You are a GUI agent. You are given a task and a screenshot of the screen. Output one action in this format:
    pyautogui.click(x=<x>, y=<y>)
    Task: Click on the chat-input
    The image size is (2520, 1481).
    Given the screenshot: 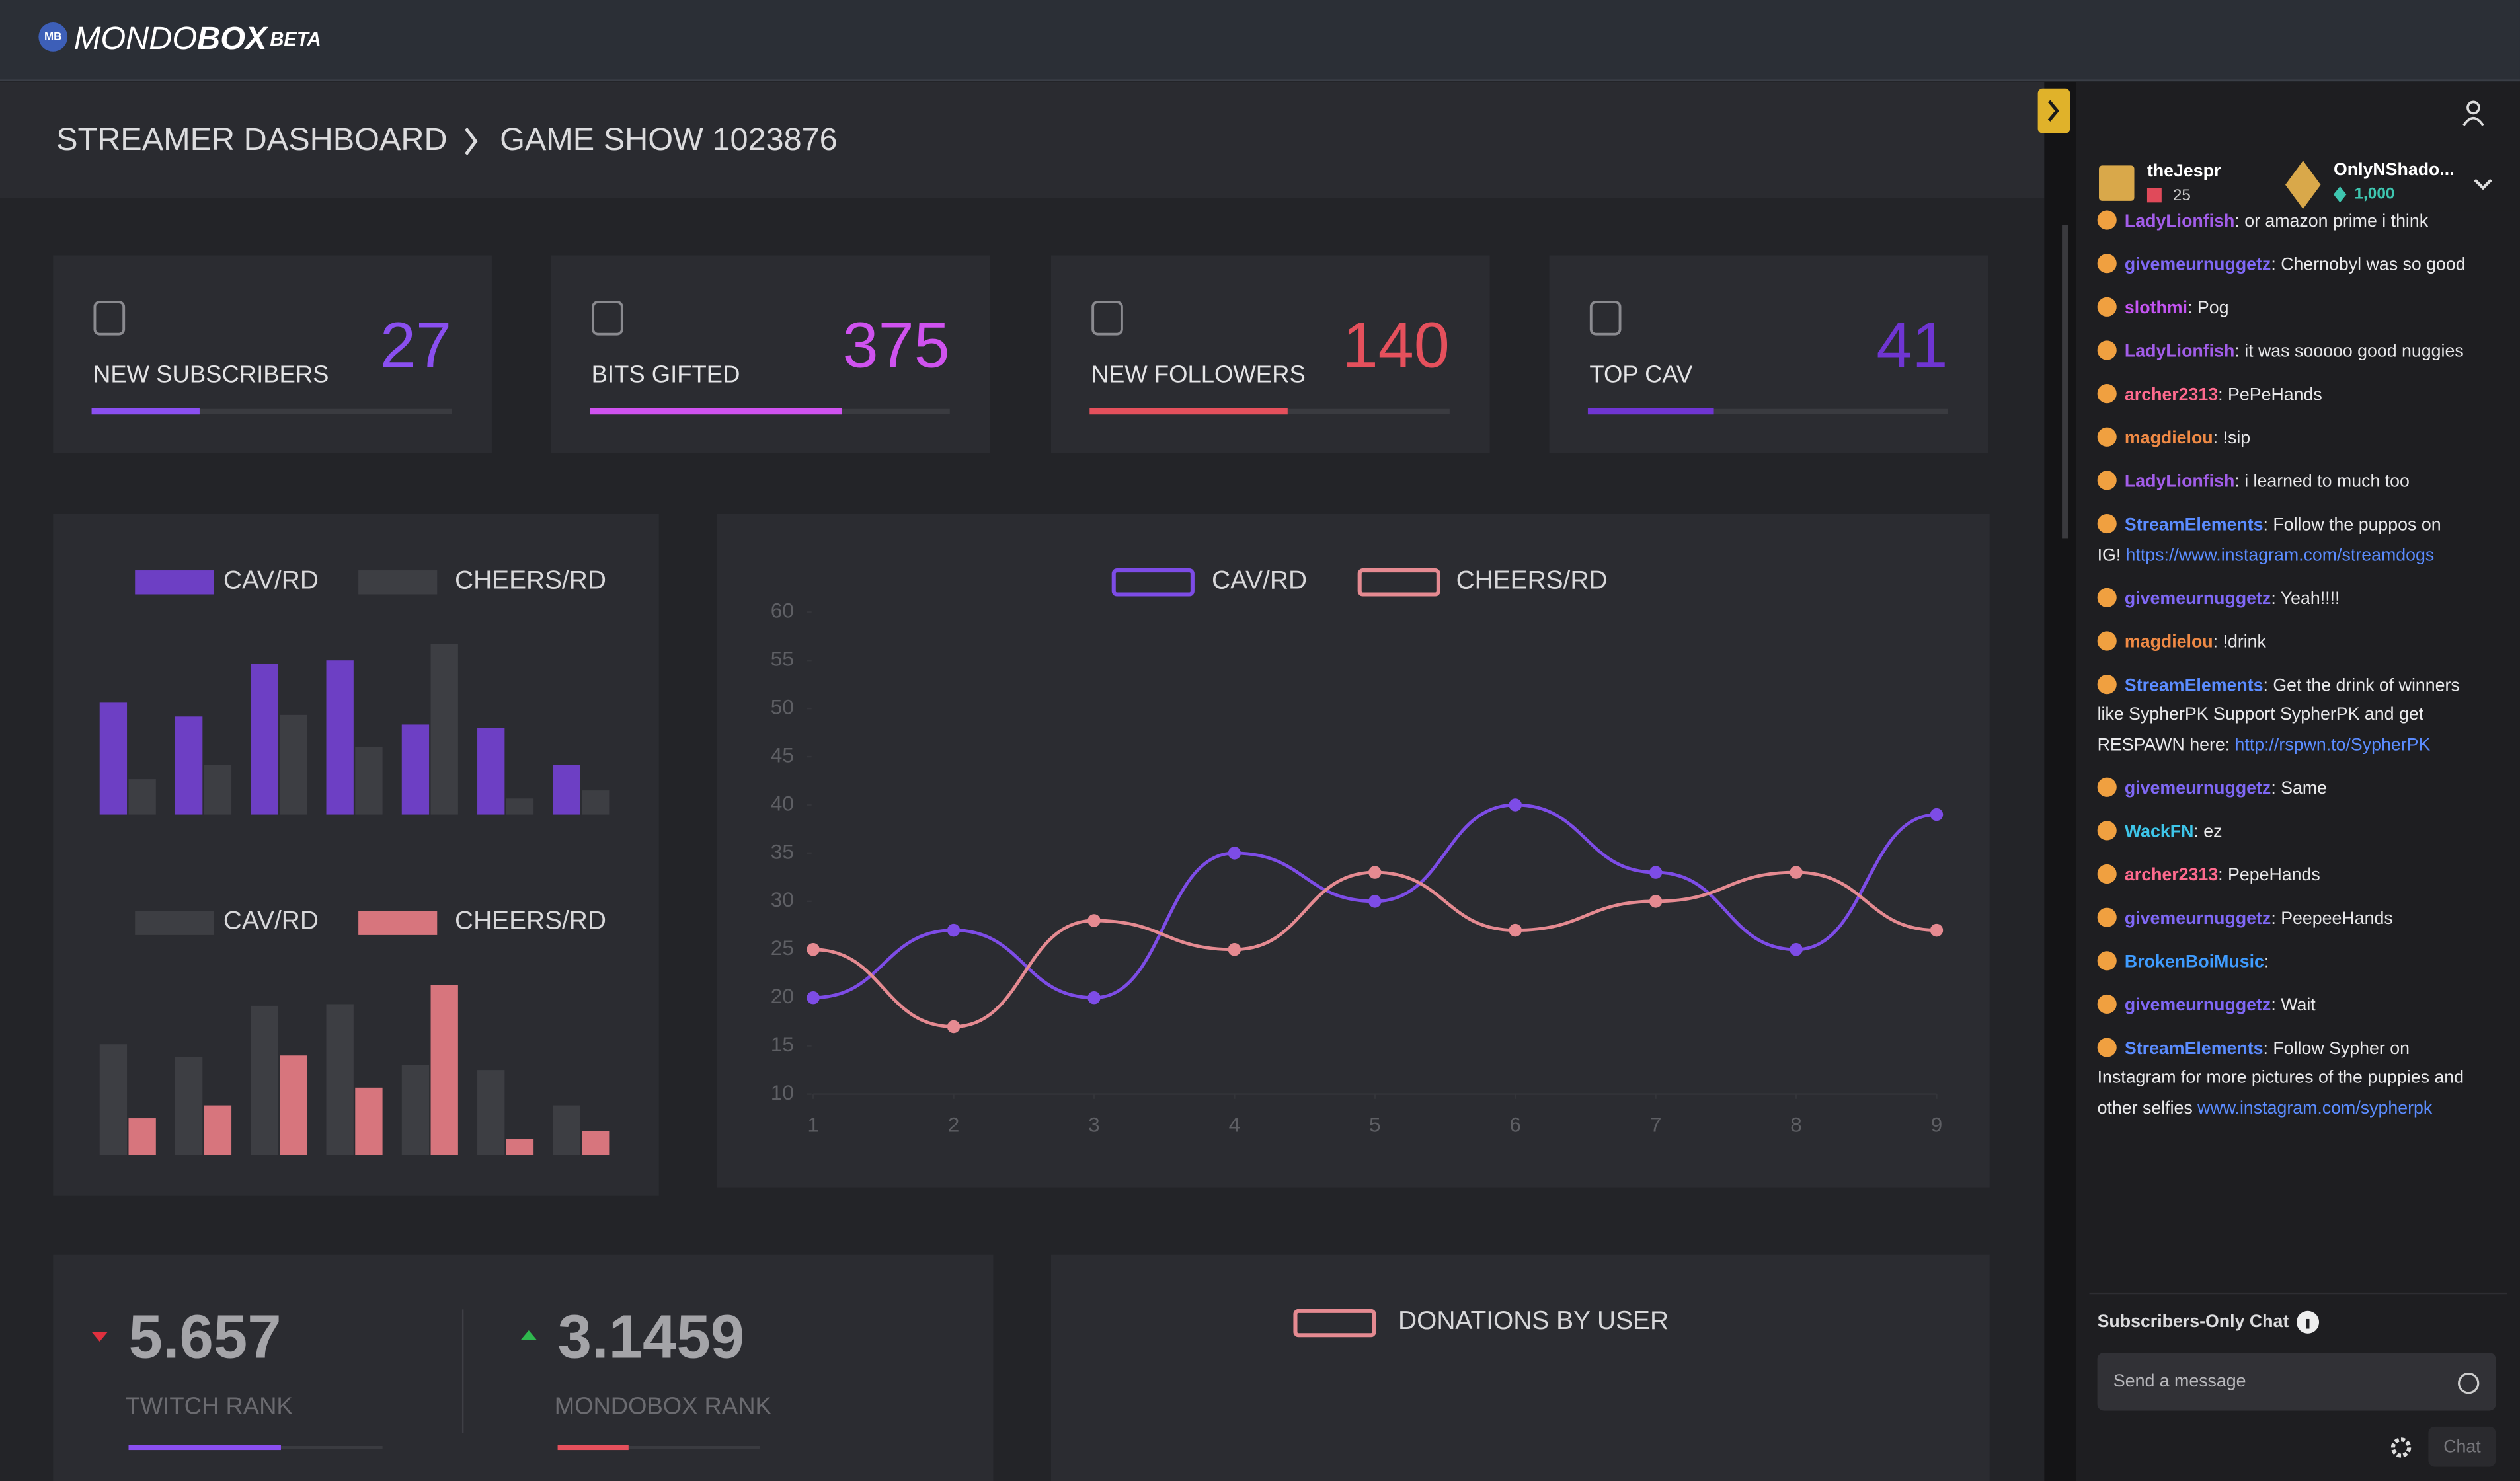 What is the action you would take?
    pyautogui.click(x=2296, y=1382)
    